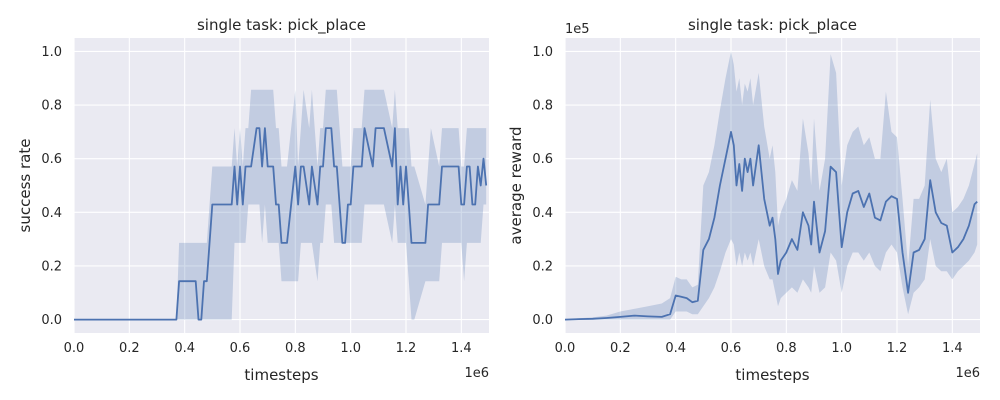 The image size is (1000, 400). What do you see at coordinates (577, 29) in the screenshot?
I see `y-offset-label: 1e5` at bounding box center [577, 29].